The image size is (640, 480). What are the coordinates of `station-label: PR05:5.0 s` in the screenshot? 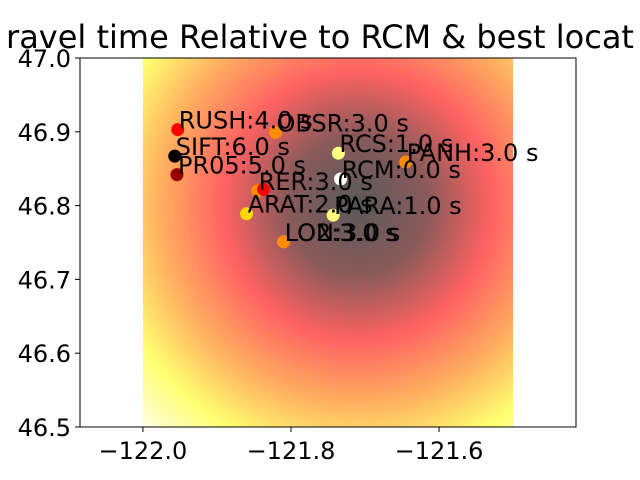 It's located at (242, 166).